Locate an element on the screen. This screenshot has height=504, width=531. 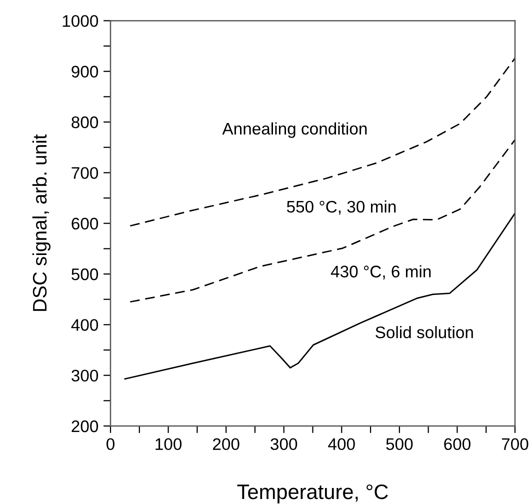
x-tick-label: 200 is located at coordinates (226, 444).